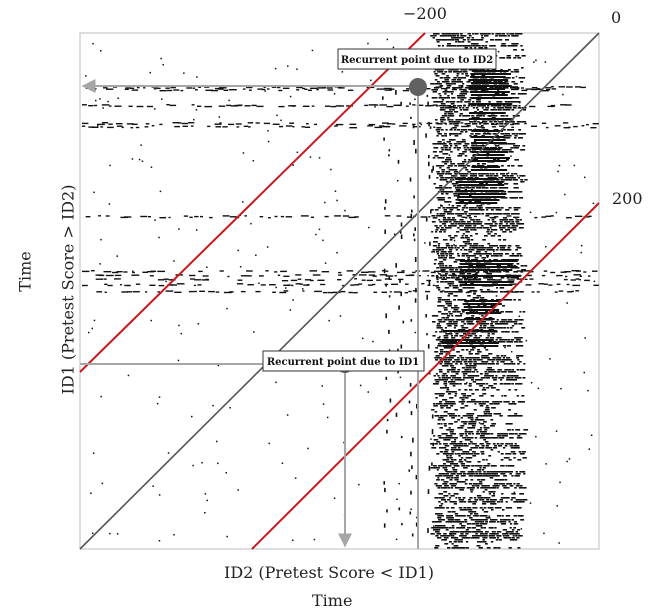  I want to click on lag-200-label: 200, so click(627, 198).